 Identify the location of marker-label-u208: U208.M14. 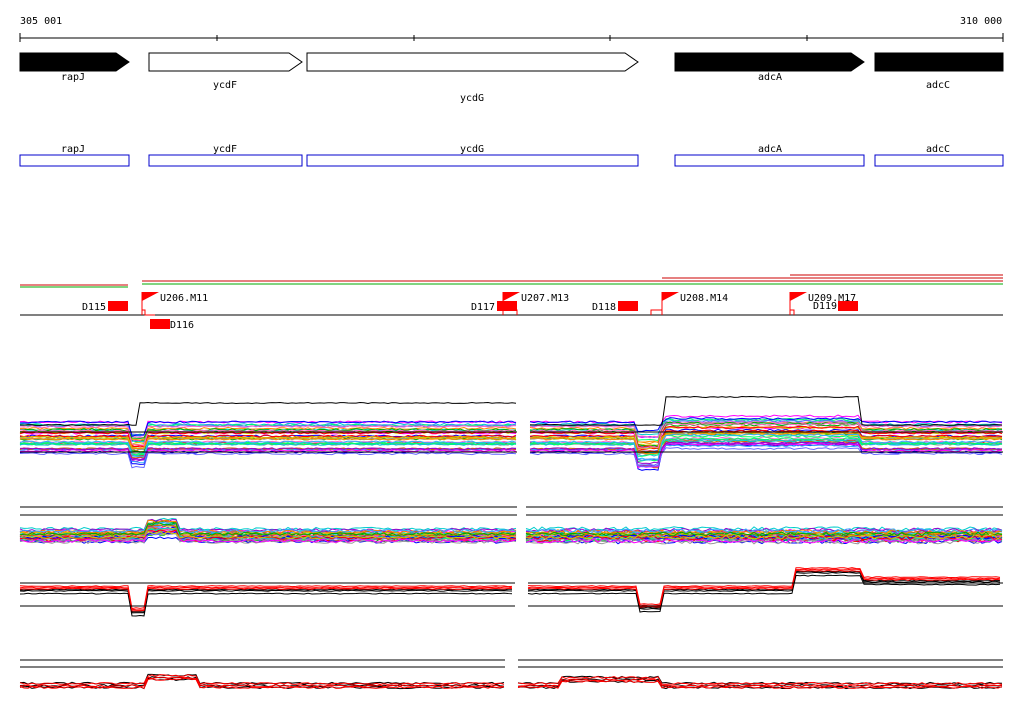
(704, 298).